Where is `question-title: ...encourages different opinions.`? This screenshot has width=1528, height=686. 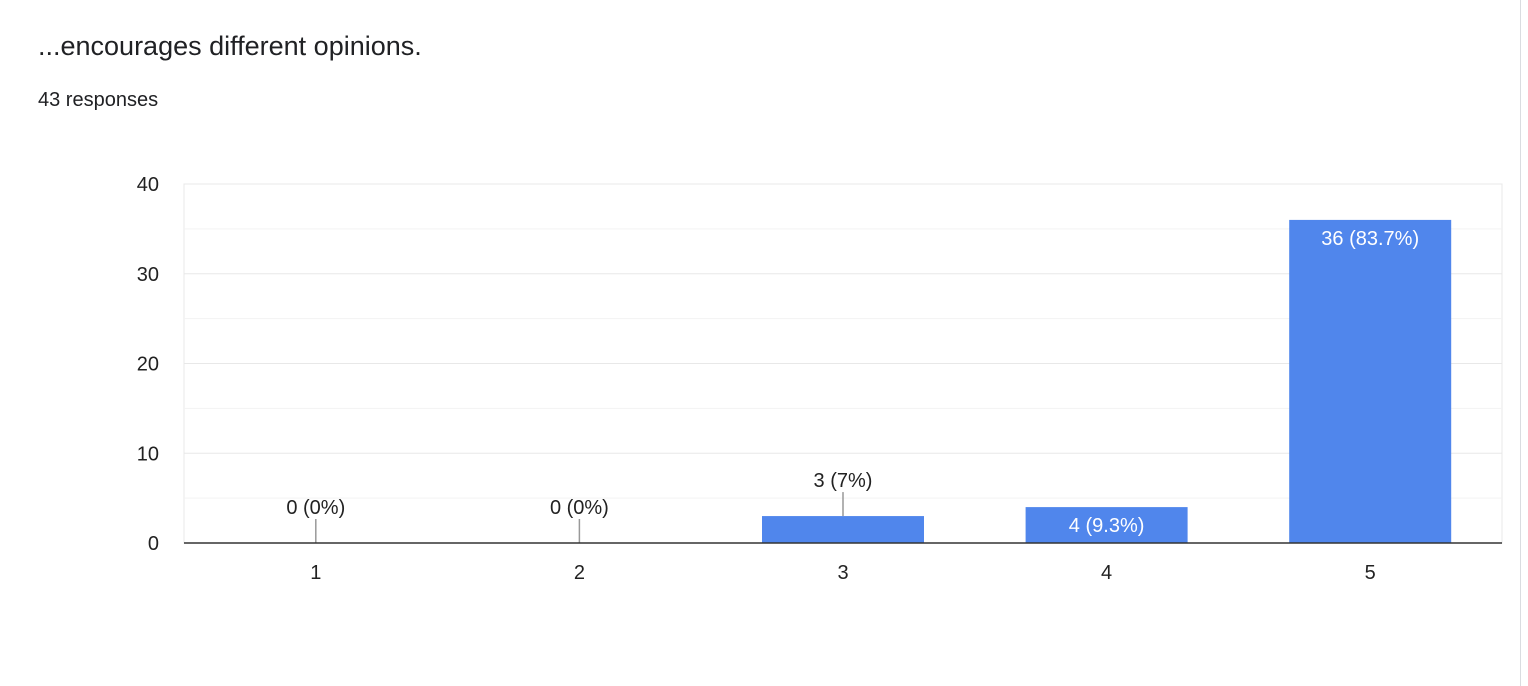
question-title: ...encourages different opinions. is located at coordinates (230, 46).